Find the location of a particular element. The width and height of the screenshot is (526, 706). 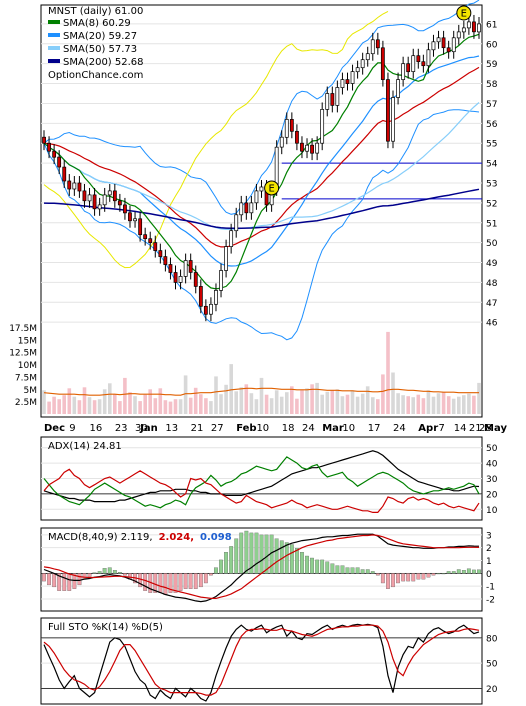

macd-title-main: MACD(8,40,9) 2.119, is located at coordinates (100, 537).